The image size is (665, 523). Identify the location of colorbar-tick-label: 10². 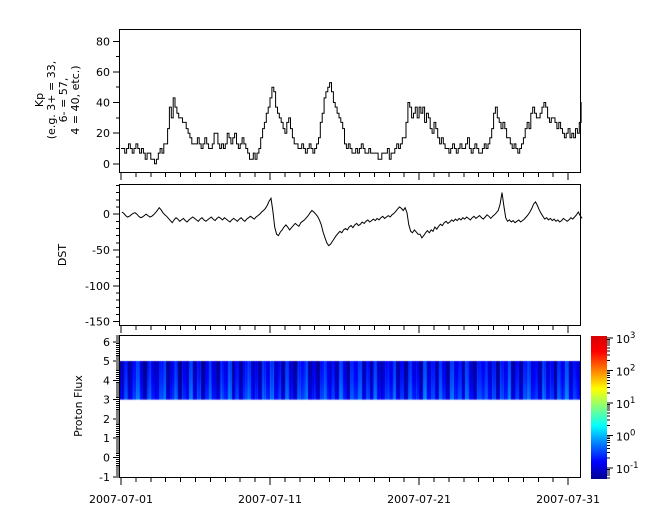
(625, 371).